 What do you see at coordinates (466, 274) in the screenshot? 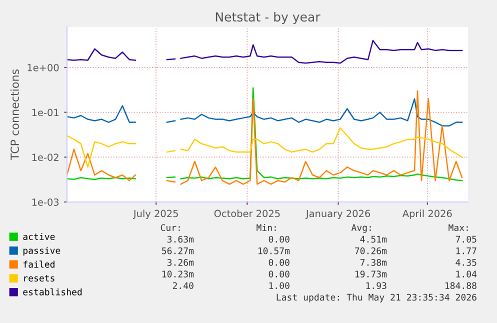
I see `text: 1.04` at bounding box center [466, 274].